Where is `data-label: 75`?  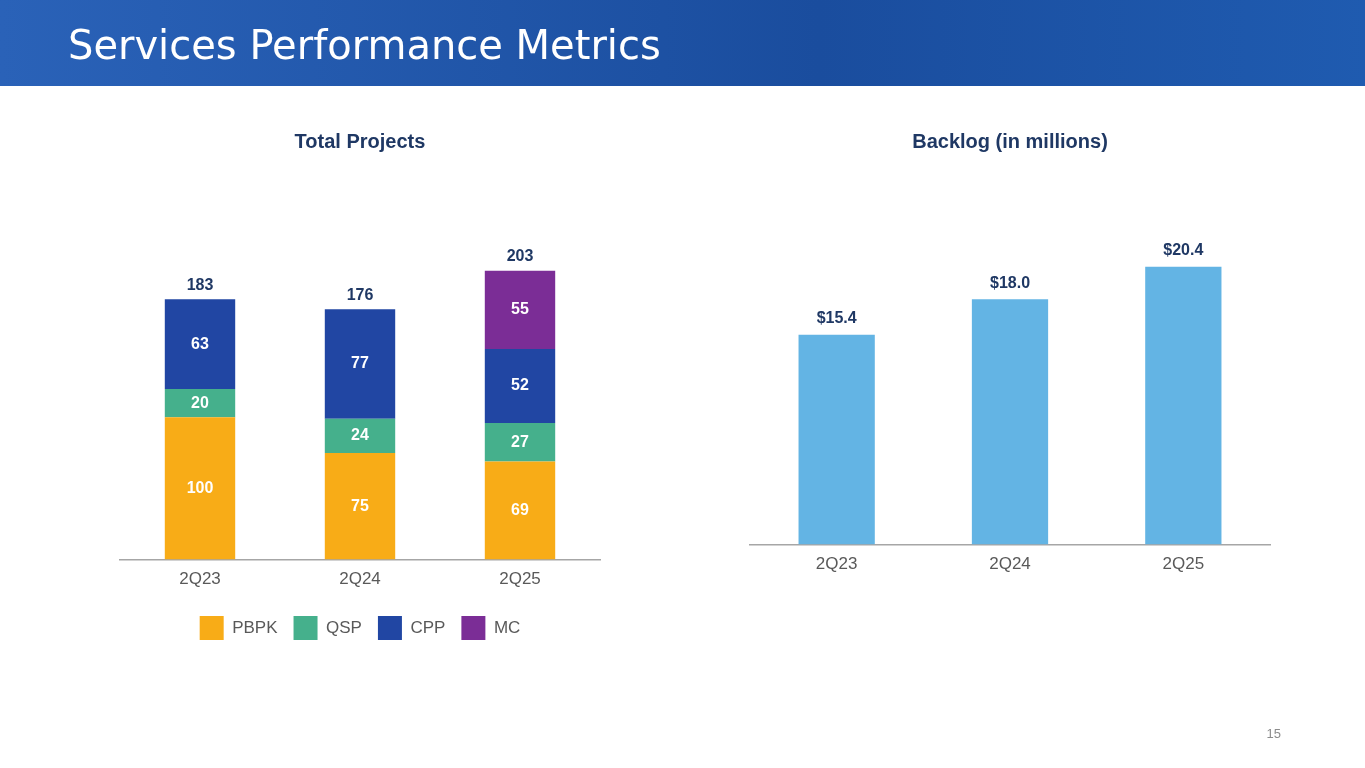 data-label: 75 is located at coordinates (360, 505).